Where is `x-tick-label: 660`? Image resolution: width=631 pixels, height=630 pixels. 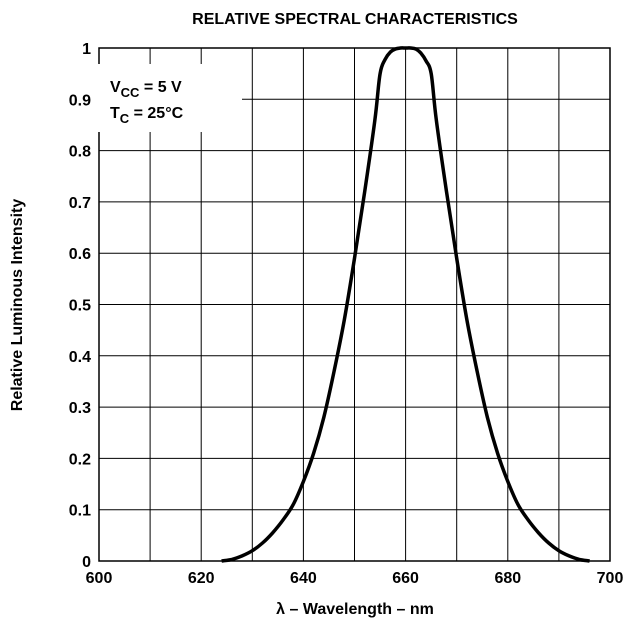
x-tick-label: 660 is located at coordinates (405, 578).